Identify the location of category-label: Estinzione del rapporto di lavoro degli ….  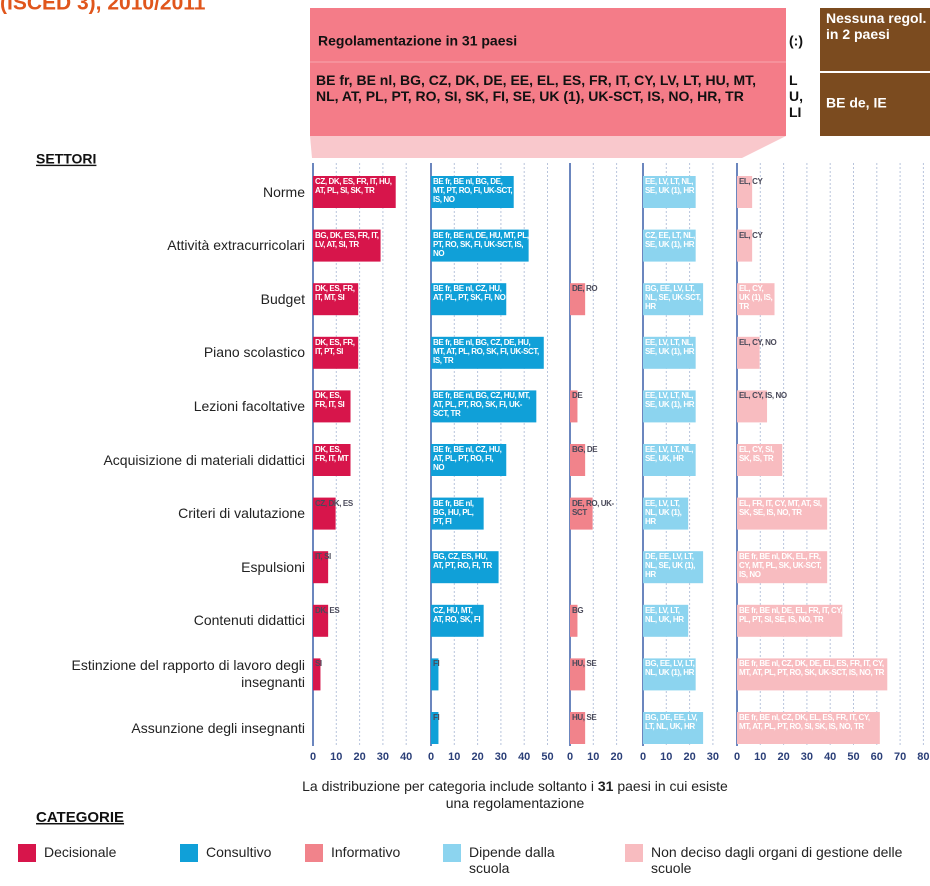
(188, 674).